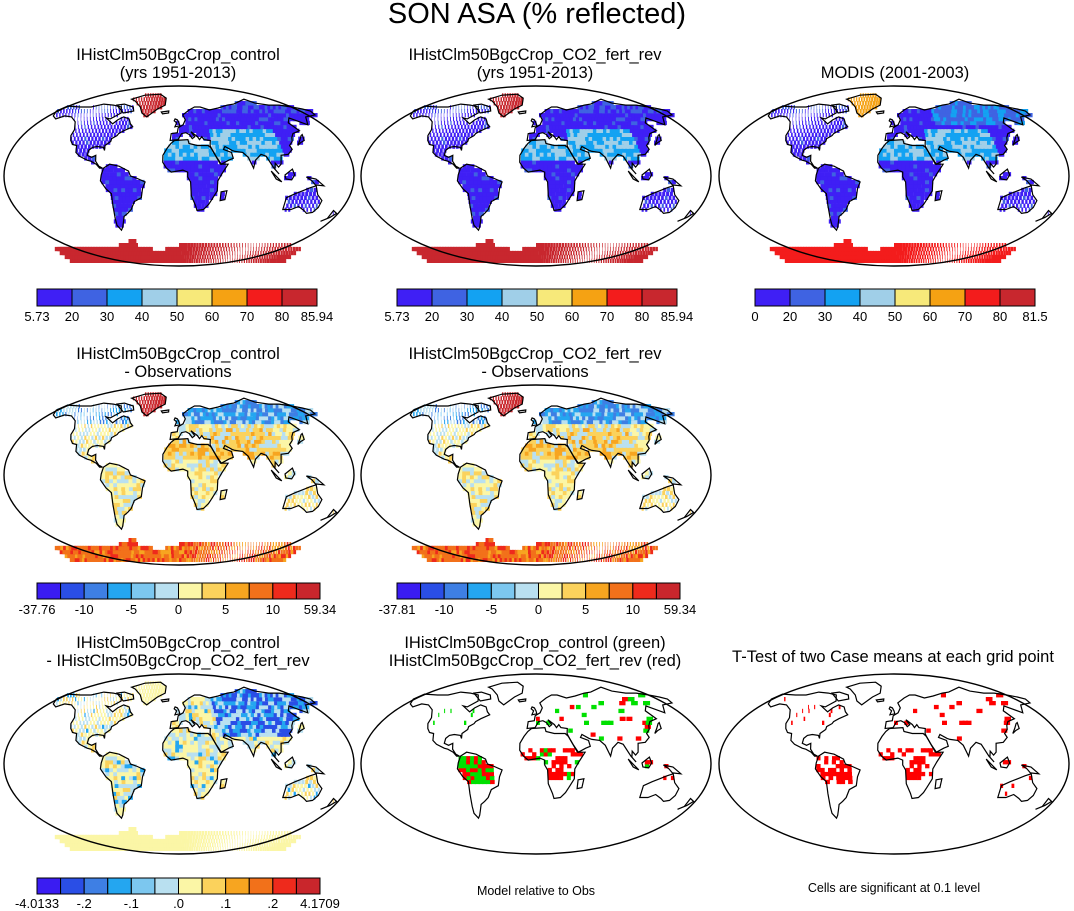 This screenshot has width=1074, height=911. Describe the element at coordinates (965, 316) in the screenshot. I see `colorbar-tick-label: 70` at that location.